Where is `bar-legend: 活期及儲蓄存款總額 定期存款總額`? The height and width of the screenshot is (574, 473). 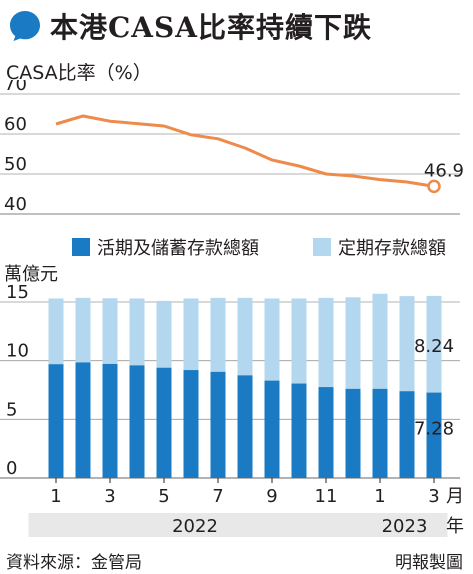
bar-legend: 活期及儲蓄存款總額 定期存款總額 is located at coordinates (236, 246).